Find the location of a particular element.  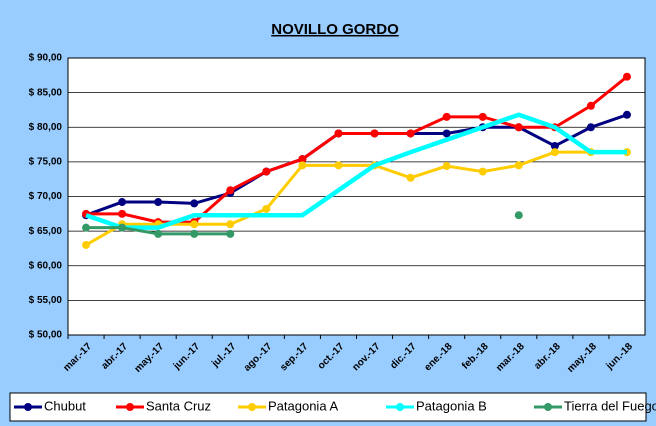

y-tick-label: $ 60,00 is located at coordinates (46, 265).